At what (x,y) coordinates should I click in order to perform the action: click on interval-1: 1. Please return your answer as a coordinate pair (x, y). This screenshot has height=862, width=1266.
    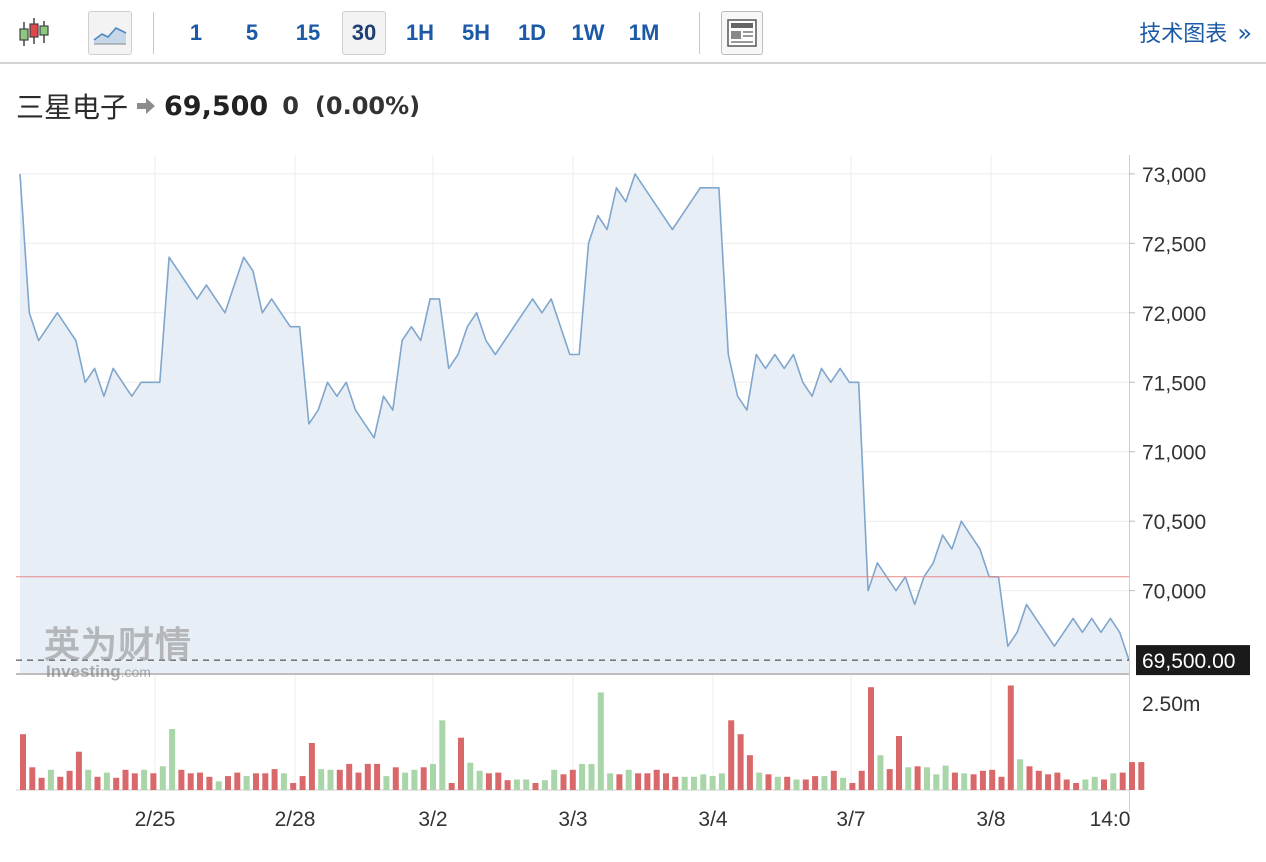
    Looking at the image, I should click on (196, 32).